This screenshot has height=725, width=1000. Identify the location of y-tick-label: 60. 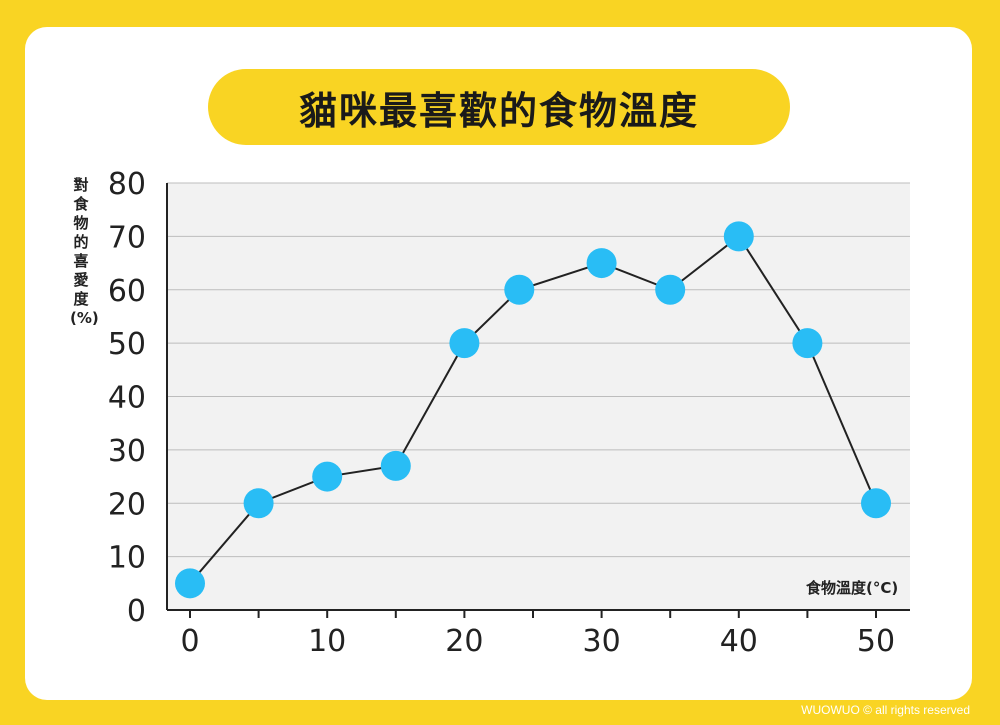
(127, 291).